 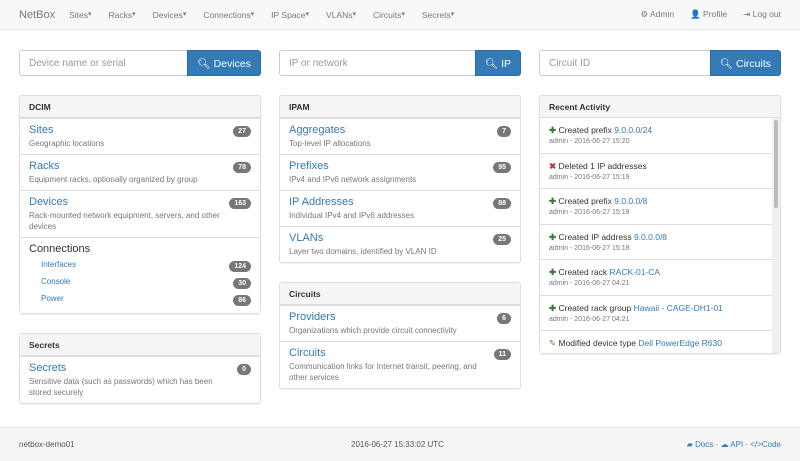 What do you see at coordinates (41, 130) in the screenshot?
I see `sites-link: Sites` at bounding box center [41, 130].